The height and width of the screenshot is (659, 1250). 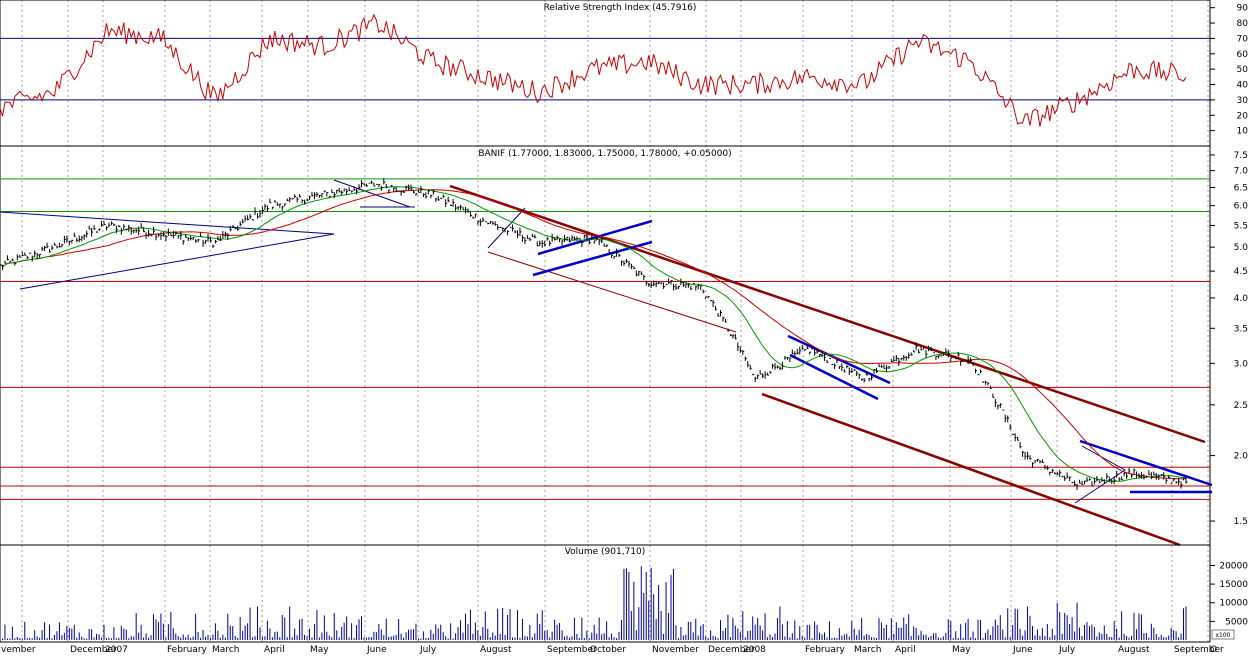 I want to click on volume-tick-label: 20000, so click(x=1233, y=566).